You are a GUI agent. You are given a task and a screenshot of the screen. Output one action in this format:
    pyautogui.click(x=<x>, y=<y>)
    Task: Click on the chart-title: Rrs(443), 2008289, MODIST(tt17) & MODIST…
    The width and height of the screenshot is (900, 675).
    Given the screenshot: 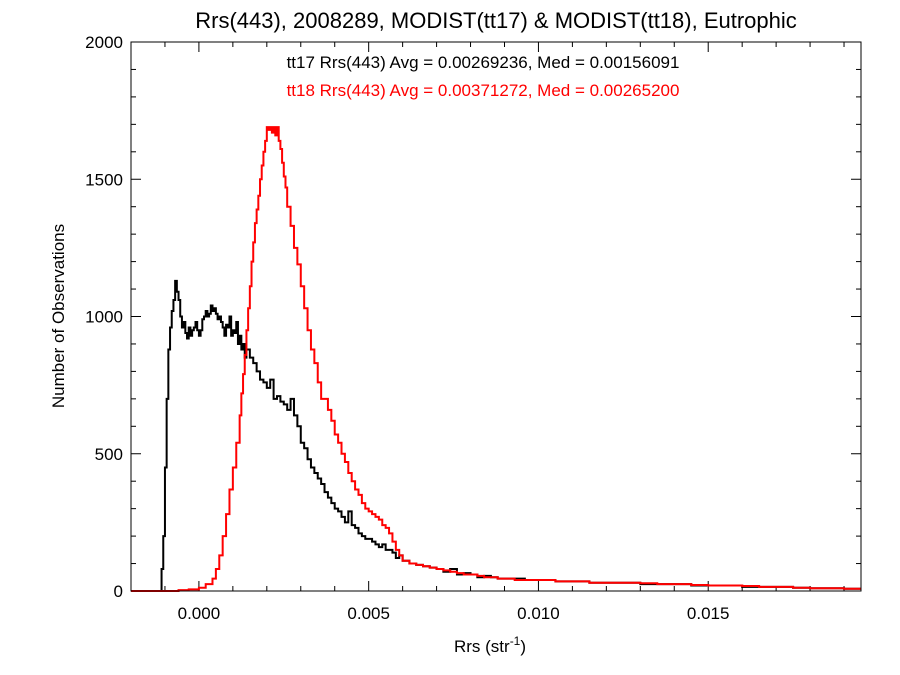 What is the action you would take?
    pyautogui.click(x=496, y=20)
    